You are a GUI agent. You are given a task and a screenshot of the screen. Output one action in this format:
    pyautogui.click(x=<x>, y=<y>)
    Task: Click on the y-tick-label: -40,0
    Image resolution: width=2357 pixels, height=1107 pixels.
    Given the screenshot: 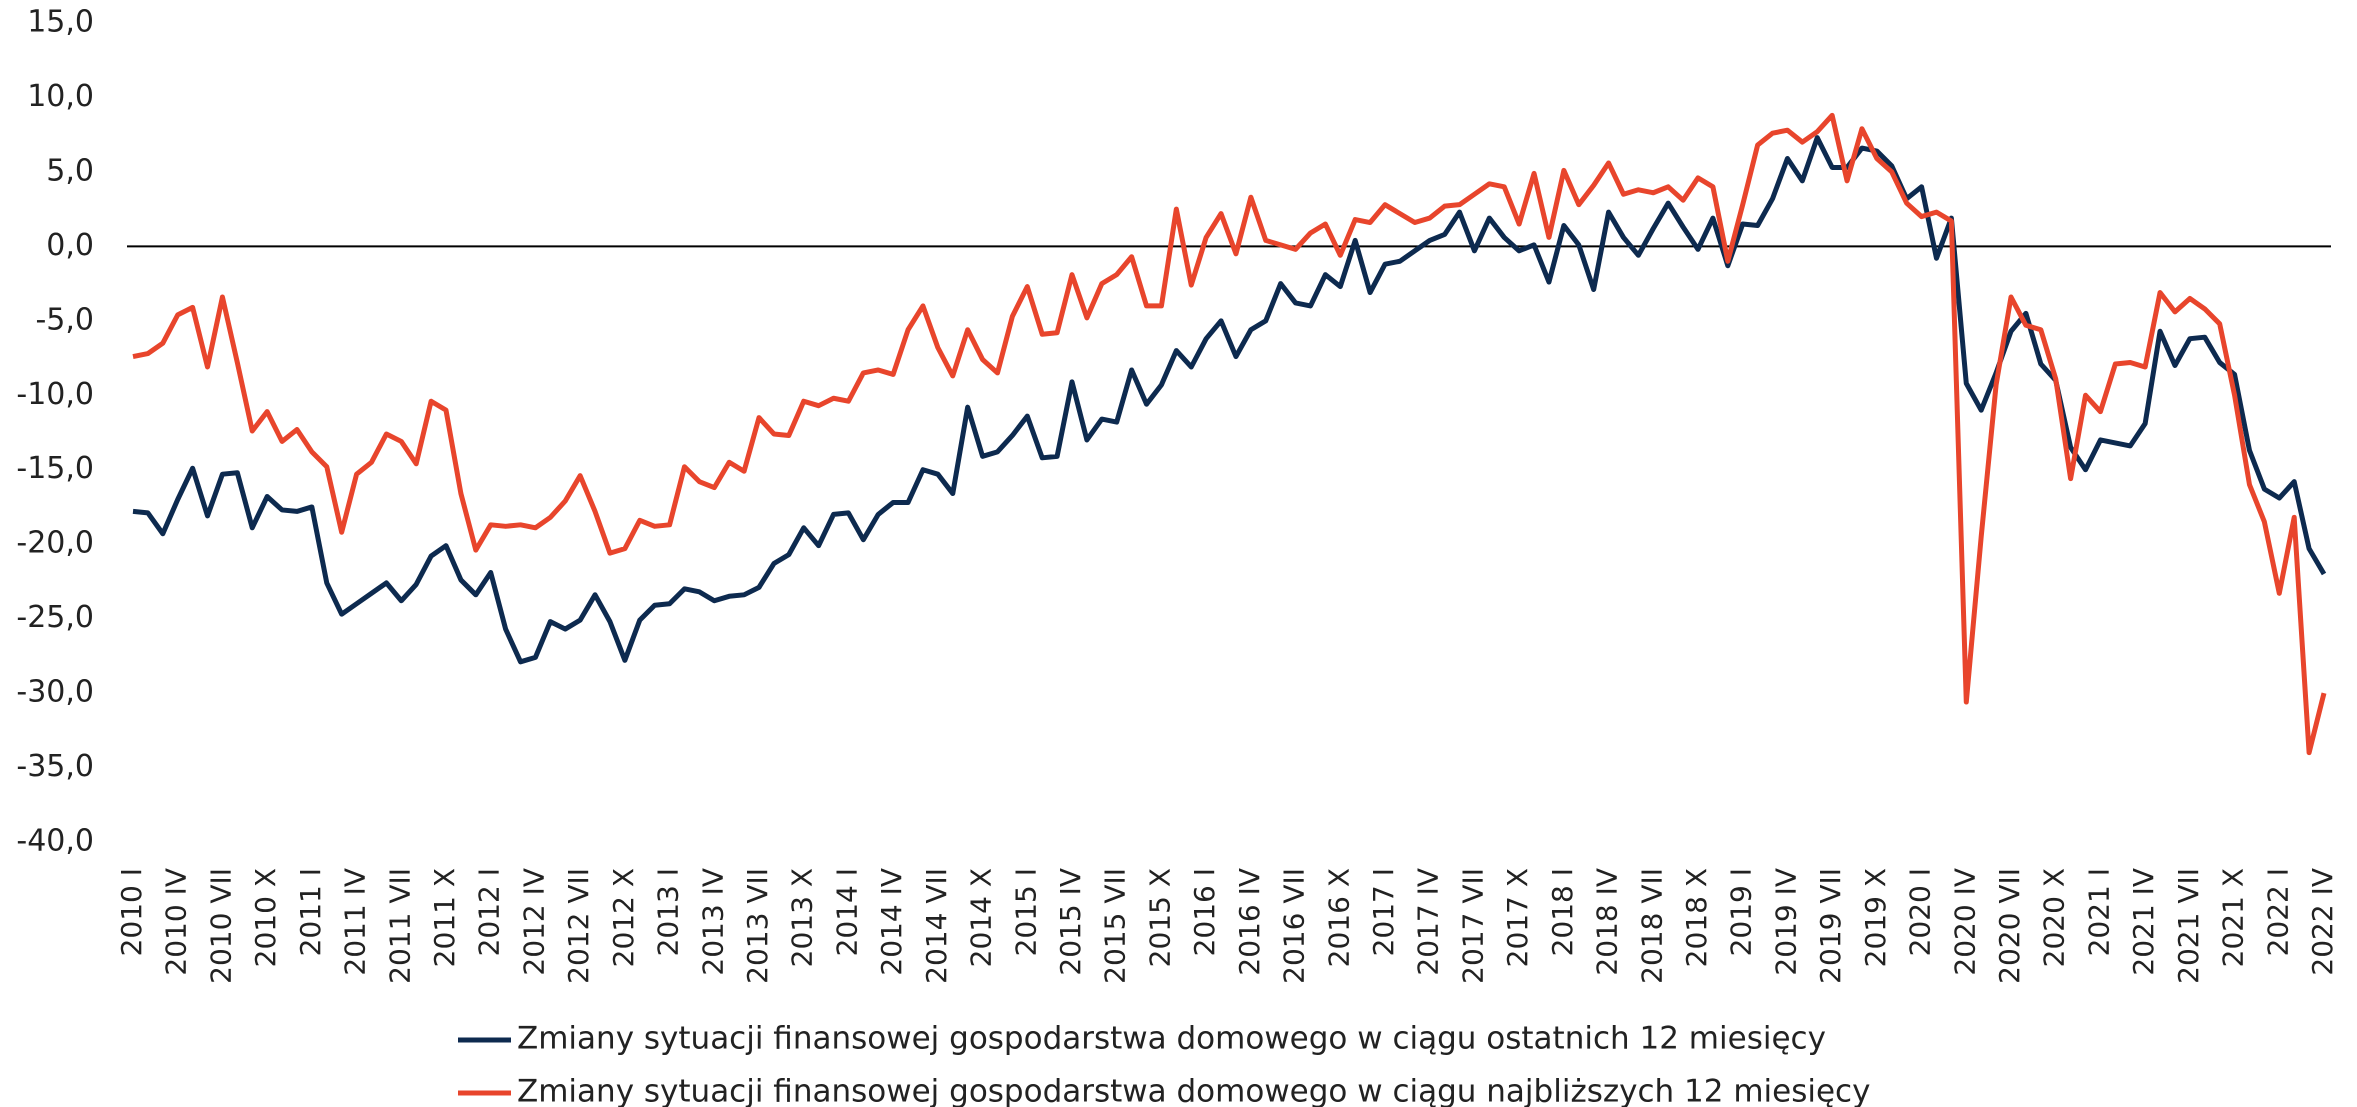 What is the action you would take?
    pyautogui.click(x=55, y=841)
    